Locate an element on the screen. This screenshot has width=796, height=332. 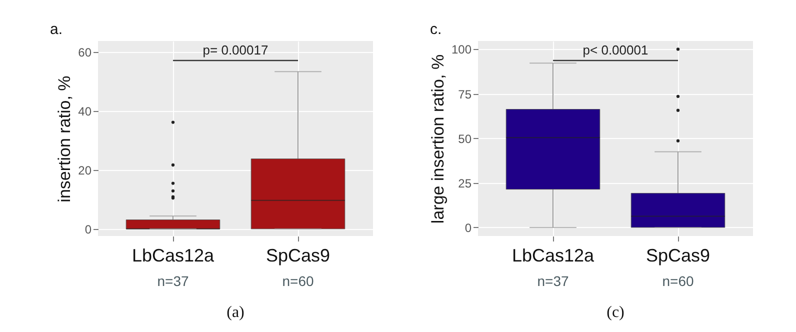
text: c. is located at coordinates (436, 29).